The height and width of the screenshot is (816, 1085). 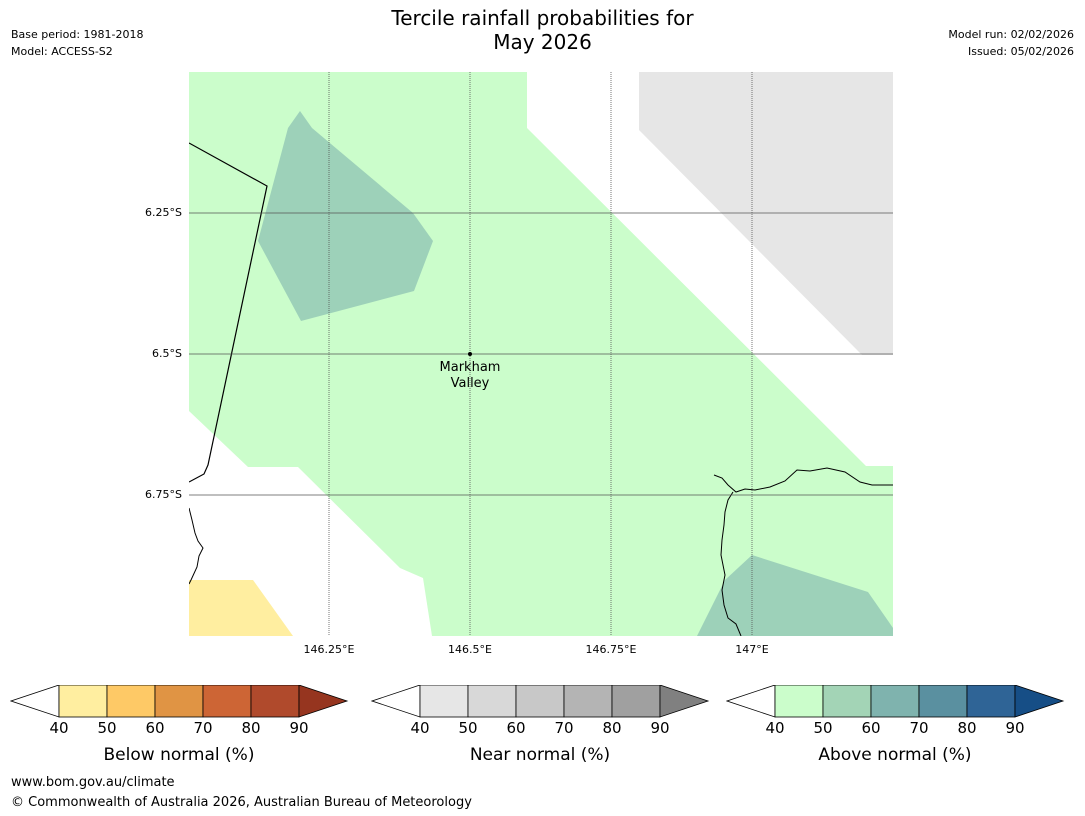 I want to click on cbar-below-tick: 60, so click(x=155, y=728).